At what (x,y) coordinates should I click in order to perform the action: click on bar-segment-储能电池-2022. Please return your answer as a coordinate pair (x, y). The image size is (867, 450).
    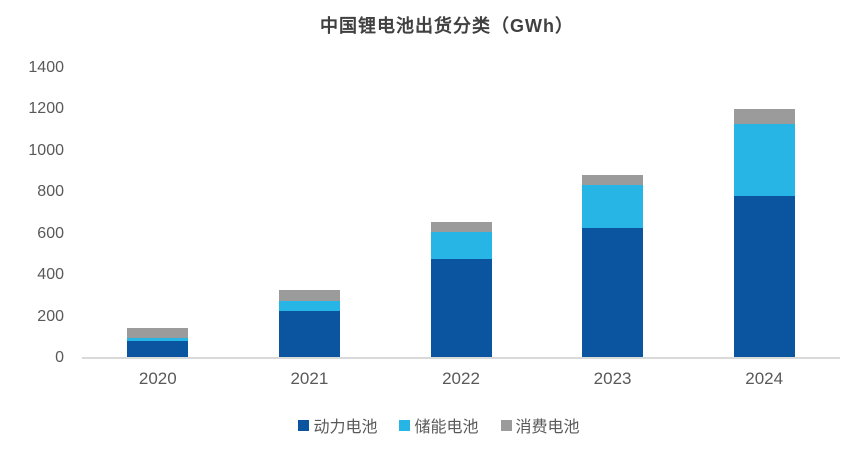
    Looking at the image, I should click on (461, 245).